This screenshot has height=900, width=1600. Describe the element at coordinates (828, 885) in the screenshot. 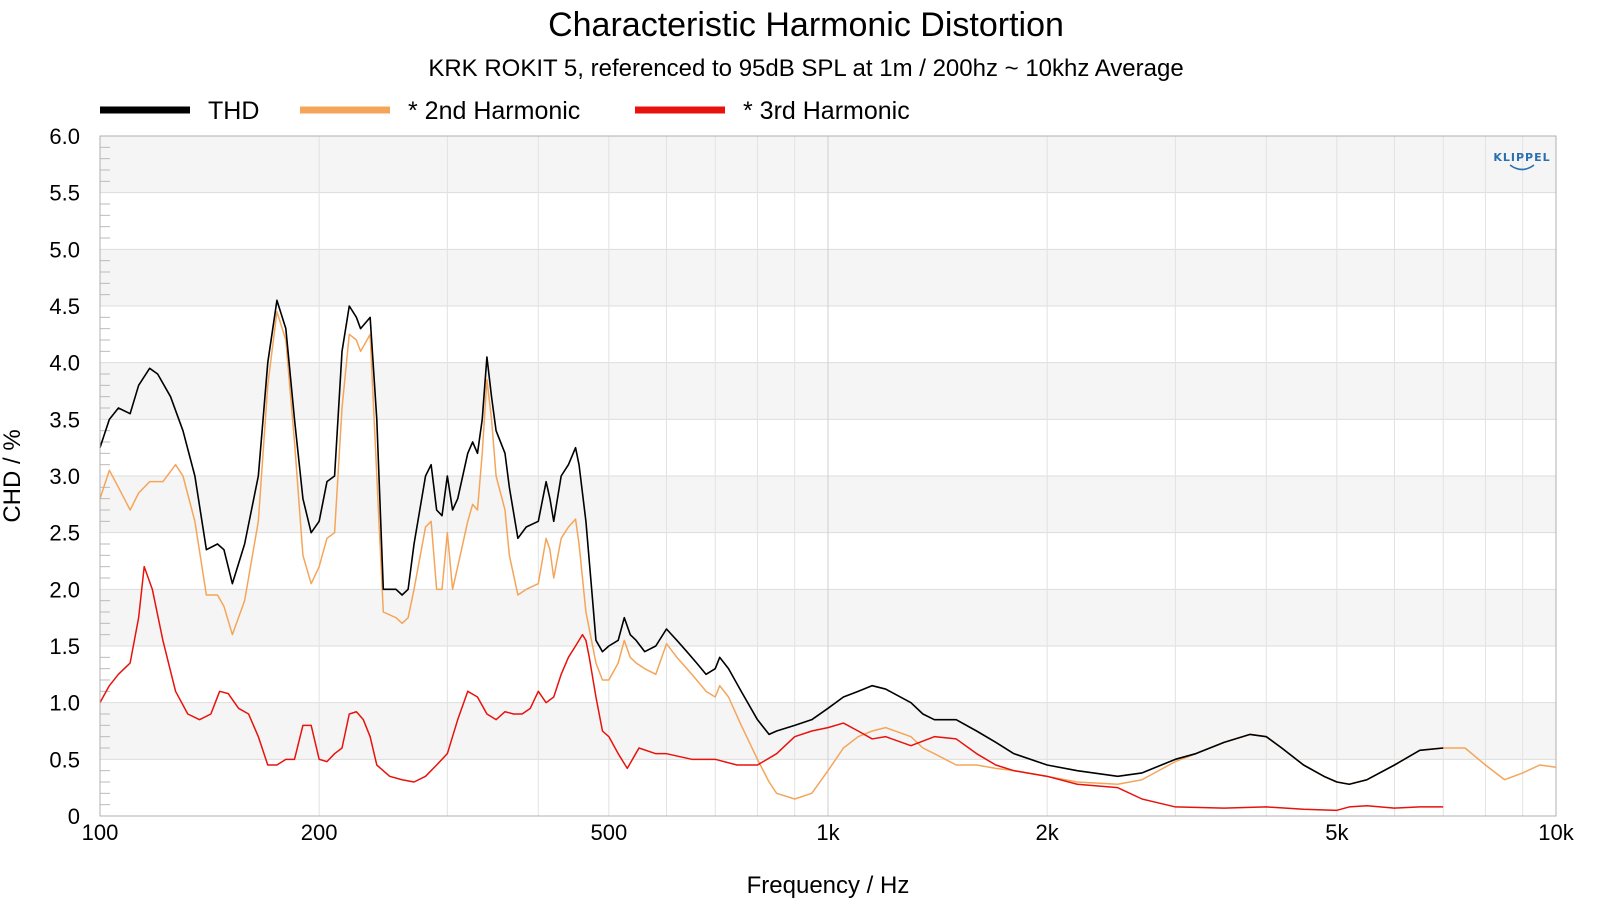

I see `x-axis-label: Frequency / Hz` at that location.